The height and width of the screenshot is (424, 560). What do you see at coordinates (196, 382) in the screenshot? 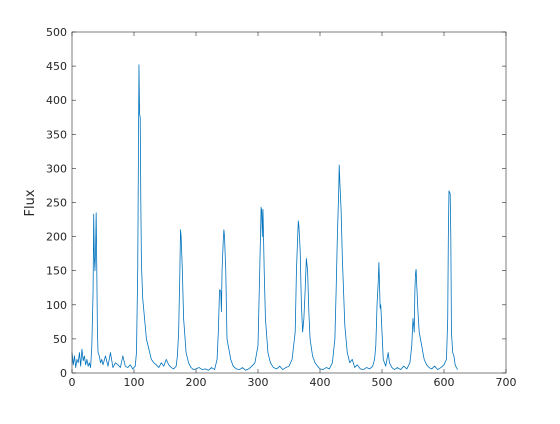
I see `x-tick-label: 200` at bounding box center [196, 382].